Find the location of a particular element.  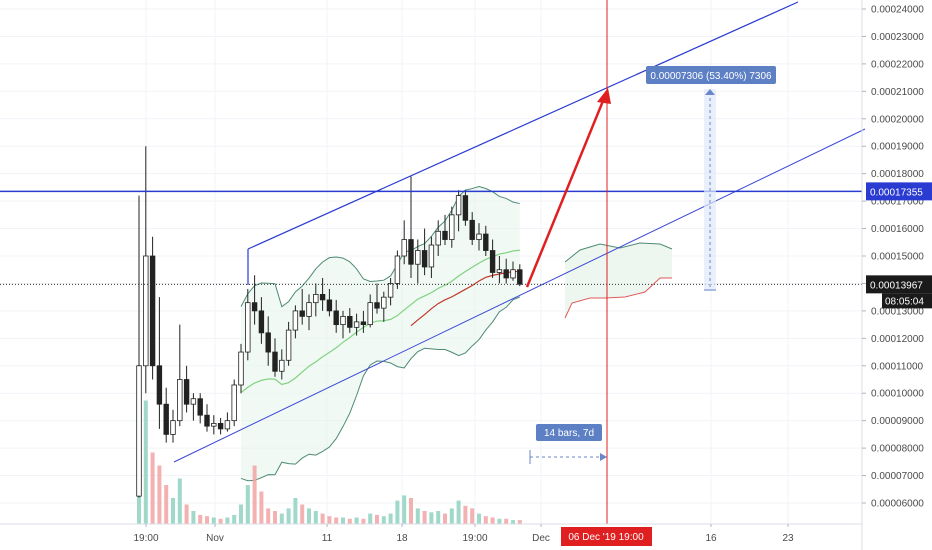

measure-arrow is located at coordinates (710, 92).